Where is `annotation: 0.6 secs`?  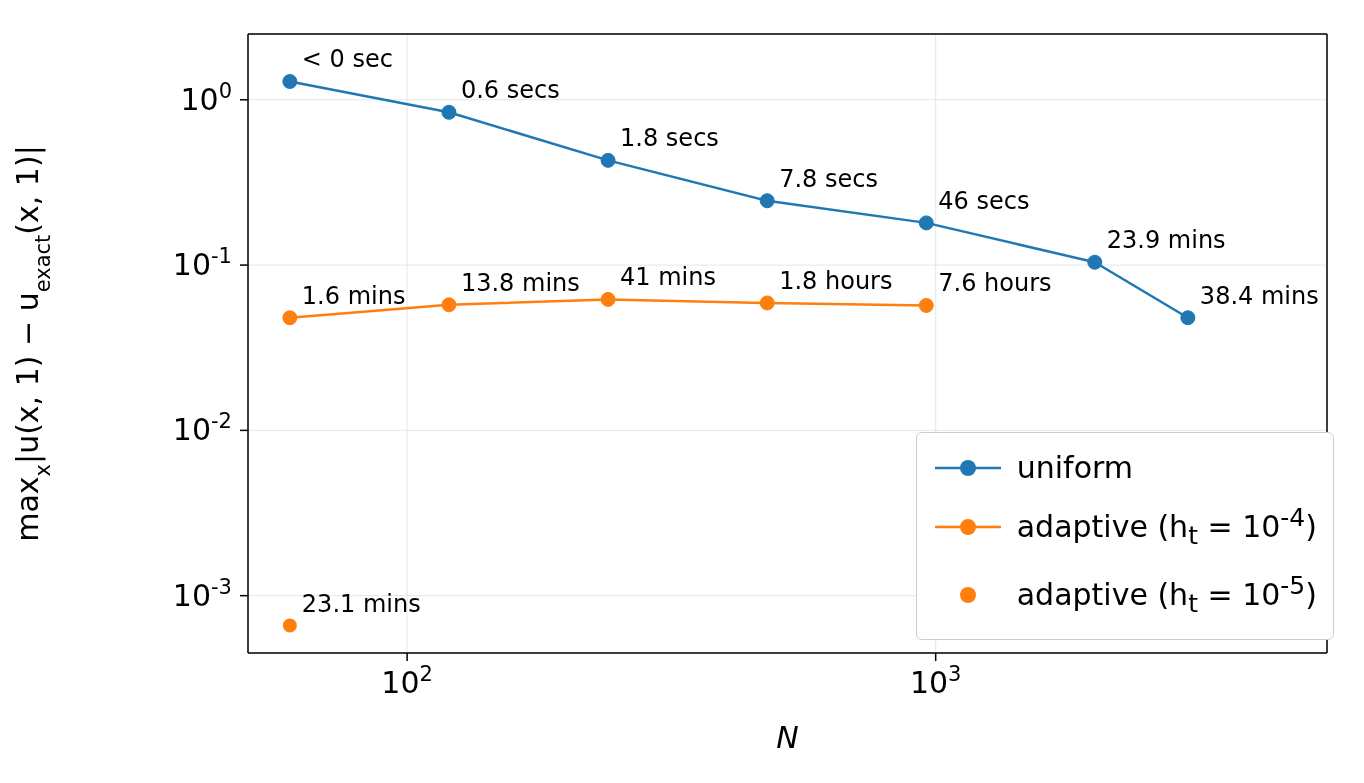 annotation: 0.6 secs is located at coordinates (510, 90).